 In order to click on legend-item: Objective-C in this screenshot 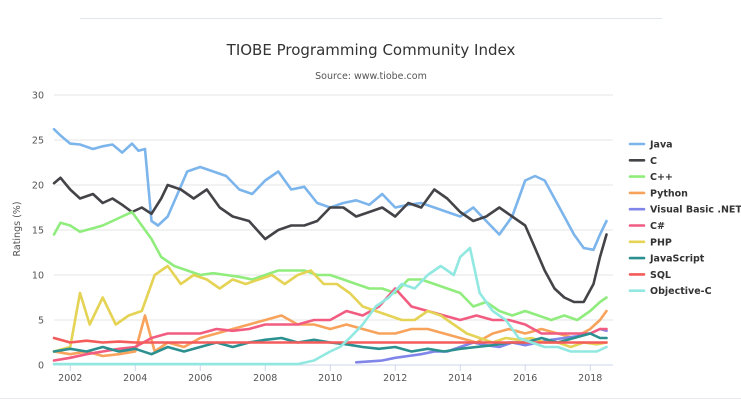, I will do `click(670, 291)`.